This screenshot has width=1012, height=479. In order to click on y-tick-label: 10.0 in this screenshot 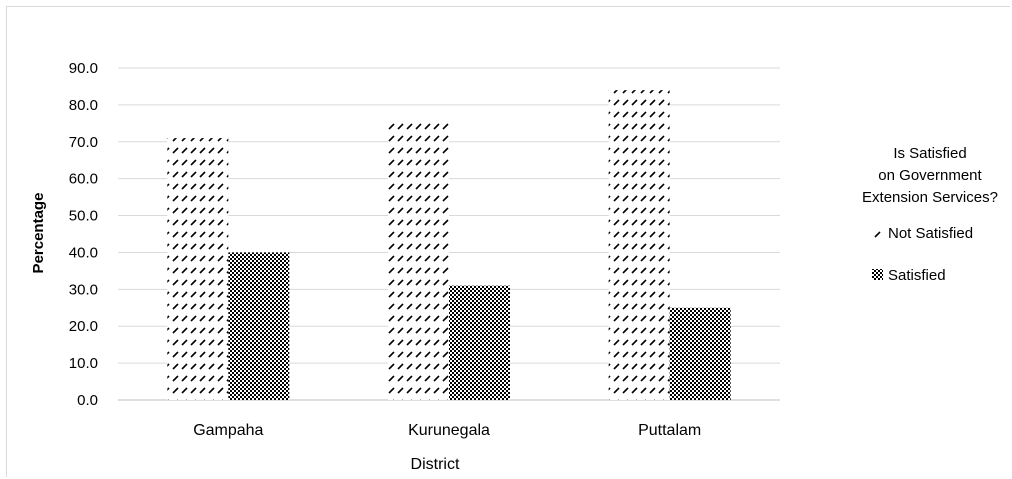, I will do `click(83, 363)`.